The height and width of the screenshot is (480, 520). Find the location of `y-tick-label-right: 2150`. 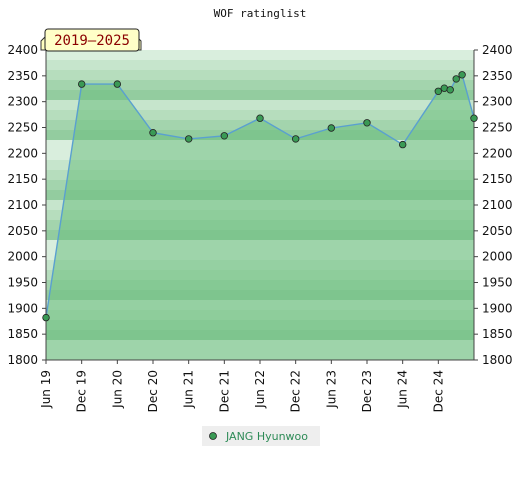

y-tick-label-right: 2150 is located at coordinates (497, 179).